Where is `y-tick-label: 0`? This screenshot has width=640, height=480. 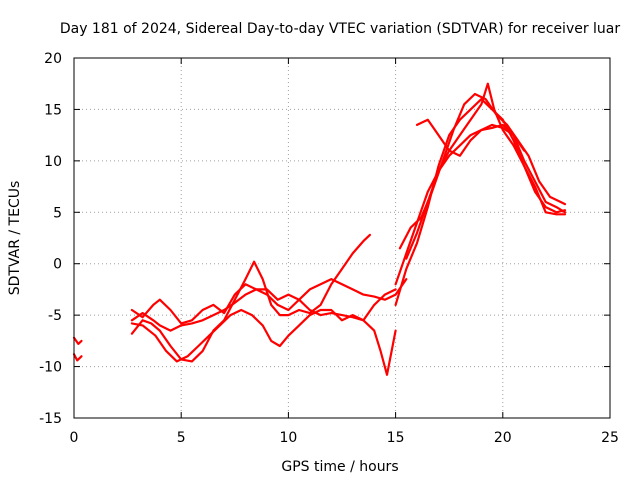 y-tick-label: 0 is located at coordinates (57, 265).